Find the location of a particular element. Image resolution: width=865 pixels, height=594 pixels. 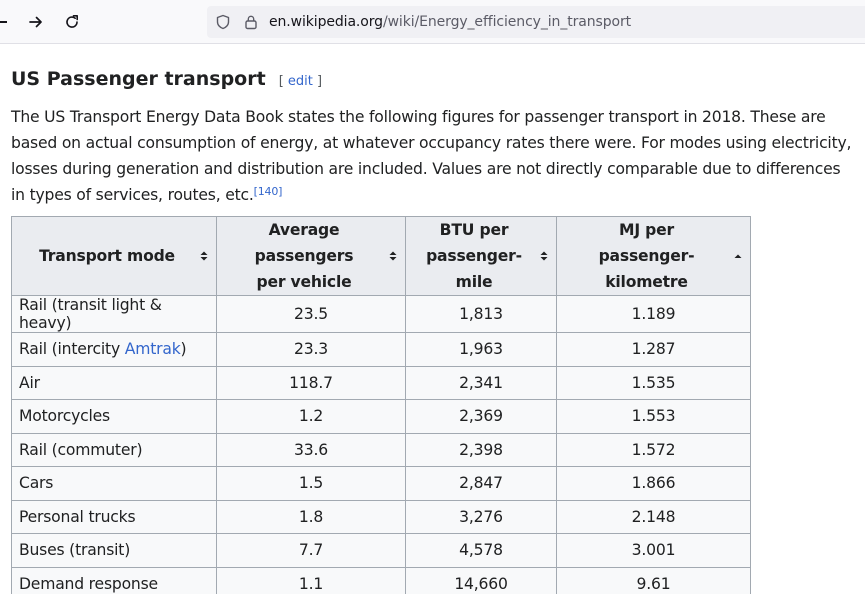

table-row: Air 118.7 2,341 1.535 is located at coordinates (381, 382).